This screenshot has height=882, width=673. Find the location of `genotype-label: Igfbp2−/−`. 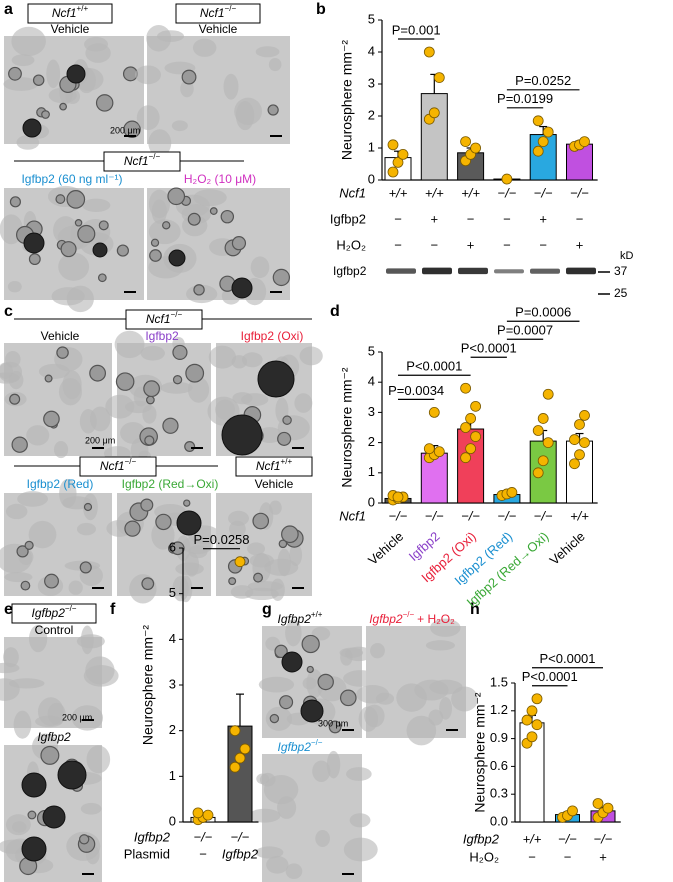

genotype-label: Igfbp2−/− is located at coordinates (54, 612).